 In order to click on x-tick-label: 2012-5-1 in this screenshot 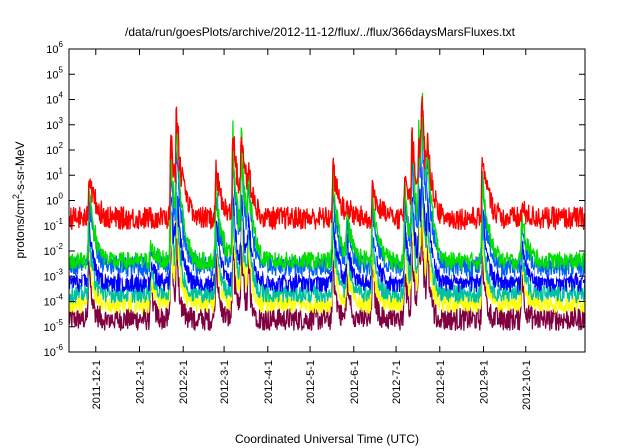, I will do `click(311, 382)`.